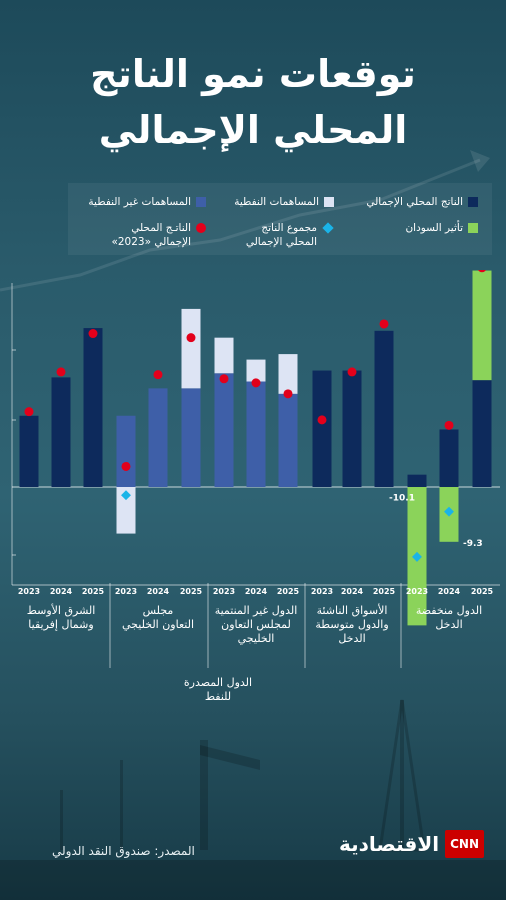 Image resolution: width=506 pixels, height=900 pixels. I want to click on group-label: التعاون الخليجي, so click(158, 624).